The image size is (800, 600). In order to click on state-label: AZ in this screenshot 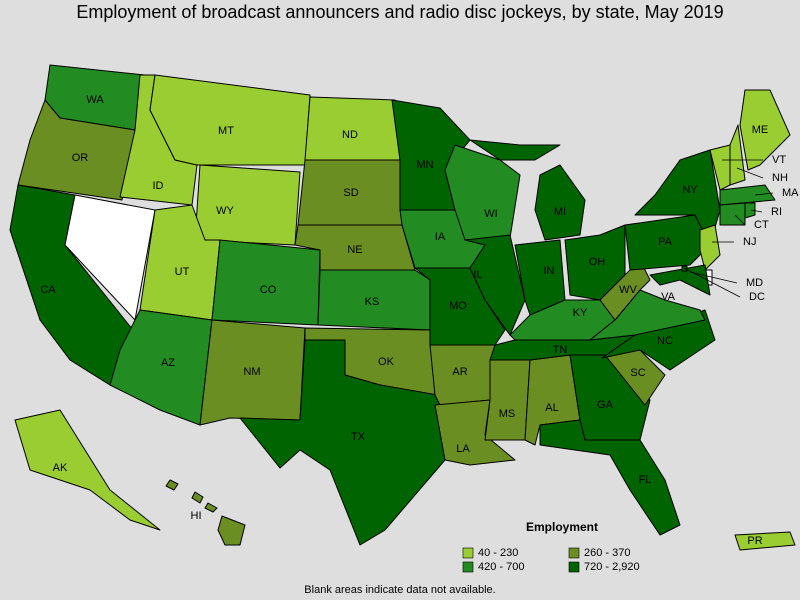, I will do `click(168, 363)`.